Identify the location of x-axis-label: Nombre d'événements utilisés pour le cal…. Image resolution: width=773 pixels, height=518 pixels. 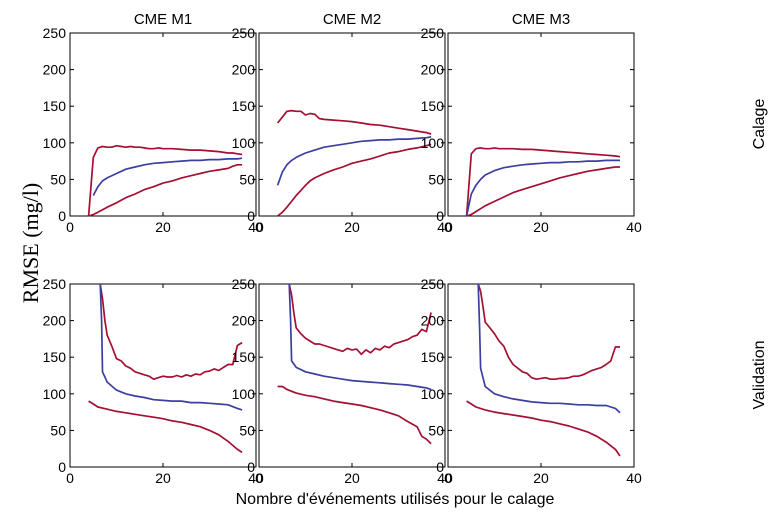
(395, 499).